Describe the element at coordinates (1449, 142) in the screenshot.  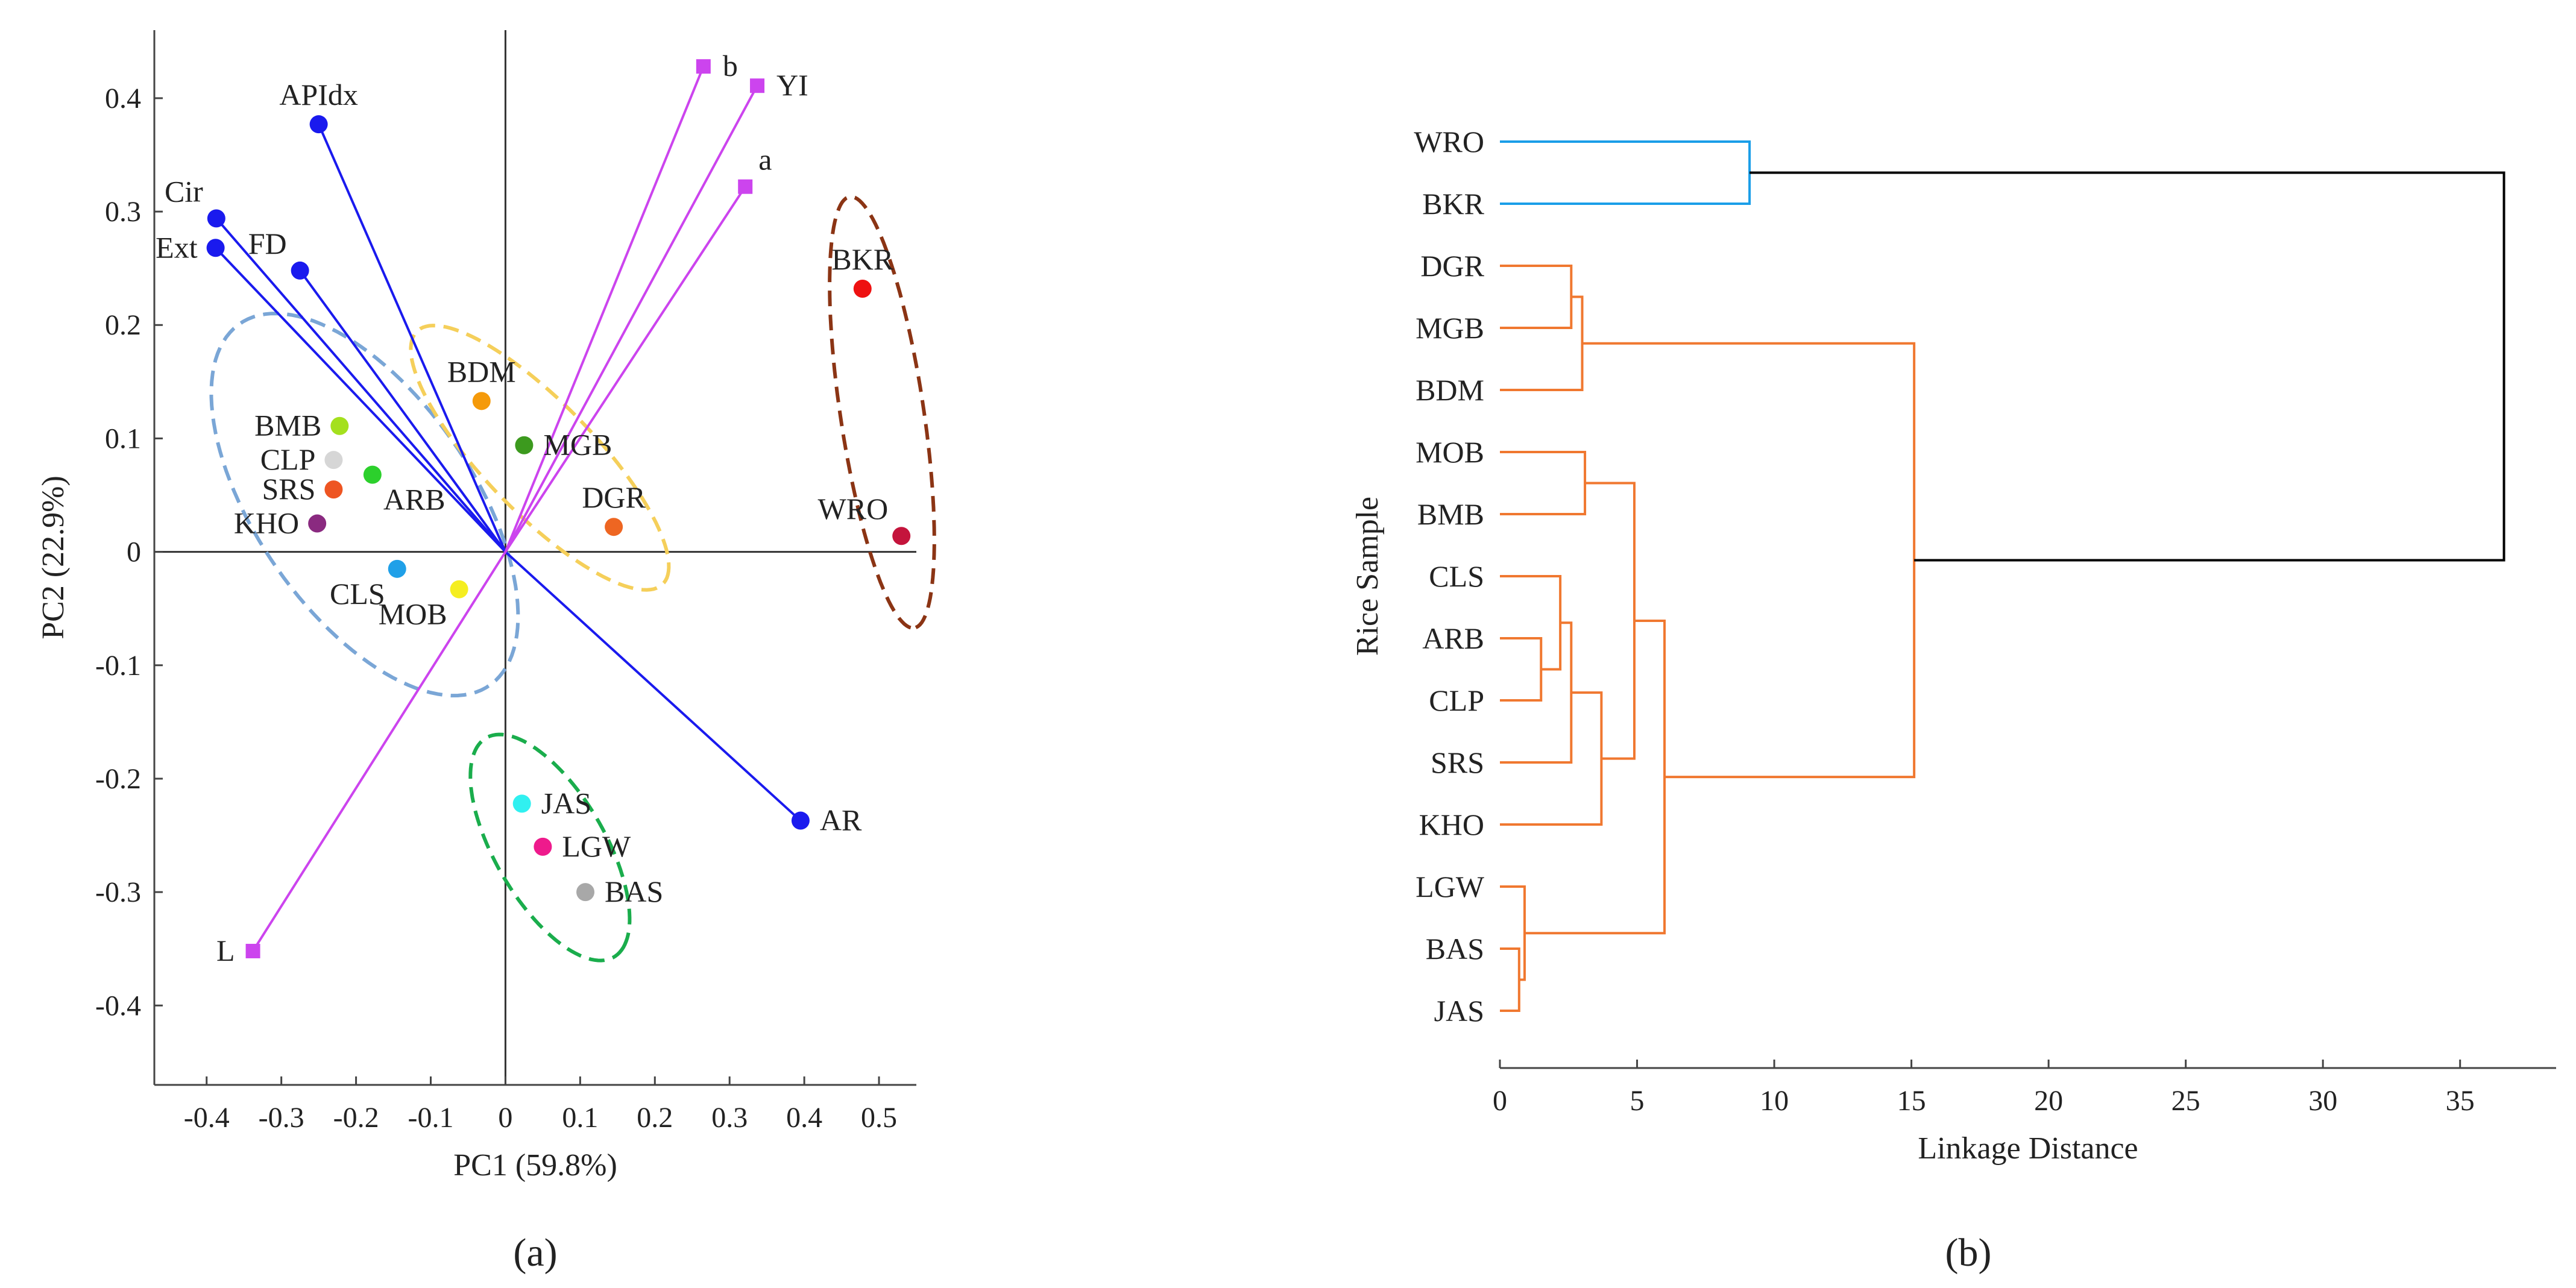
I see `leaf-label: WRO` at that location.